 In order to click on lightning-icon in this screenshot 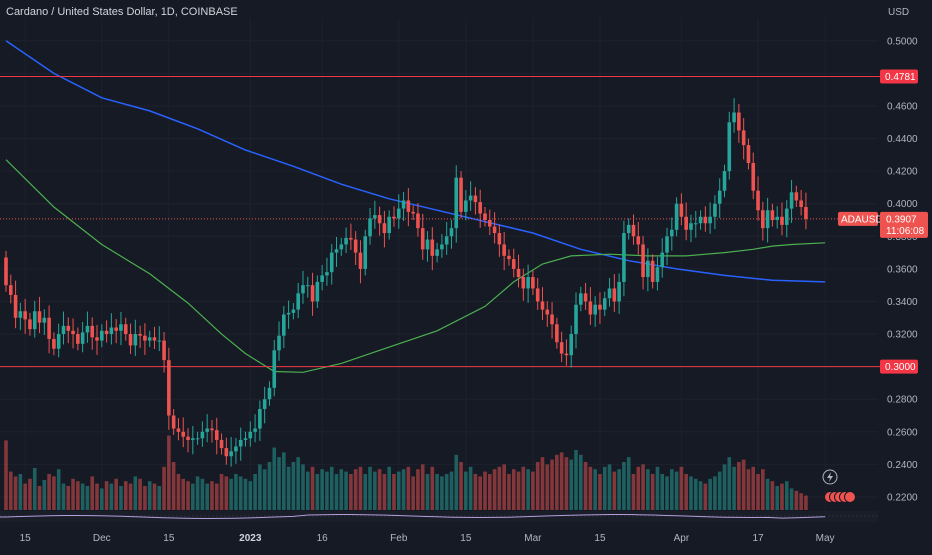, I will do `click(830, 477)`.